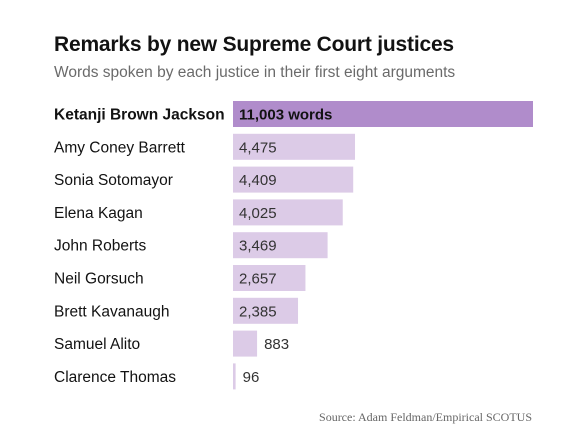 The width and height of the screenshot is (572, 440). Describe the element at coordinates (258, 311) in the screenshot. I see `value-label-brett-kavanaugh: 2,385` at that location.